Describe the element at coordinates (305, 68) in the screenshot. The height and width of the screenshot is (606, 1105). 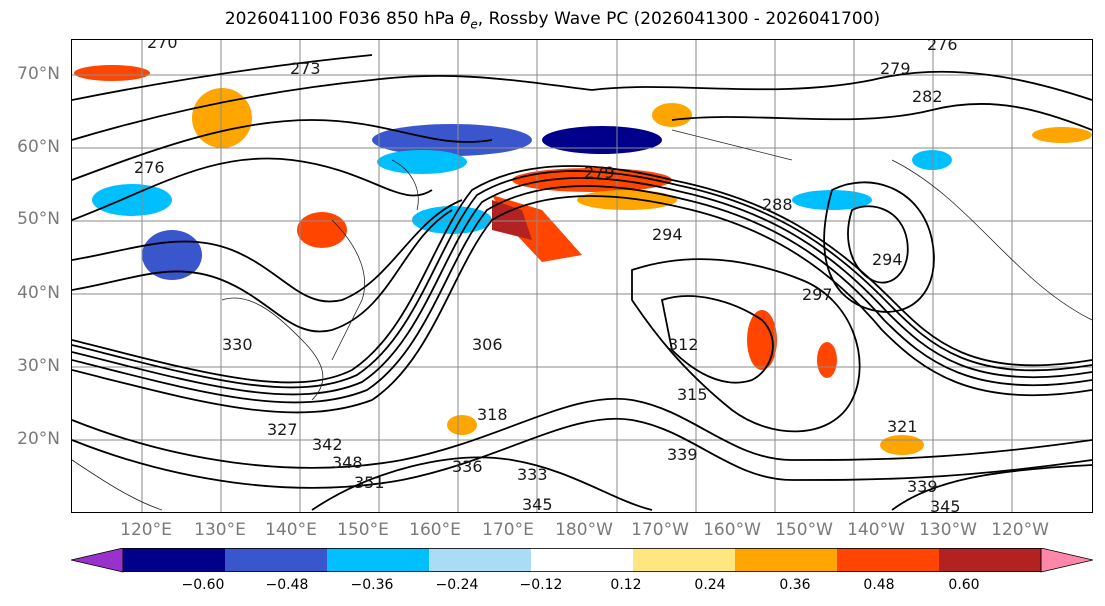
I see `contour-label: 273` at that location.